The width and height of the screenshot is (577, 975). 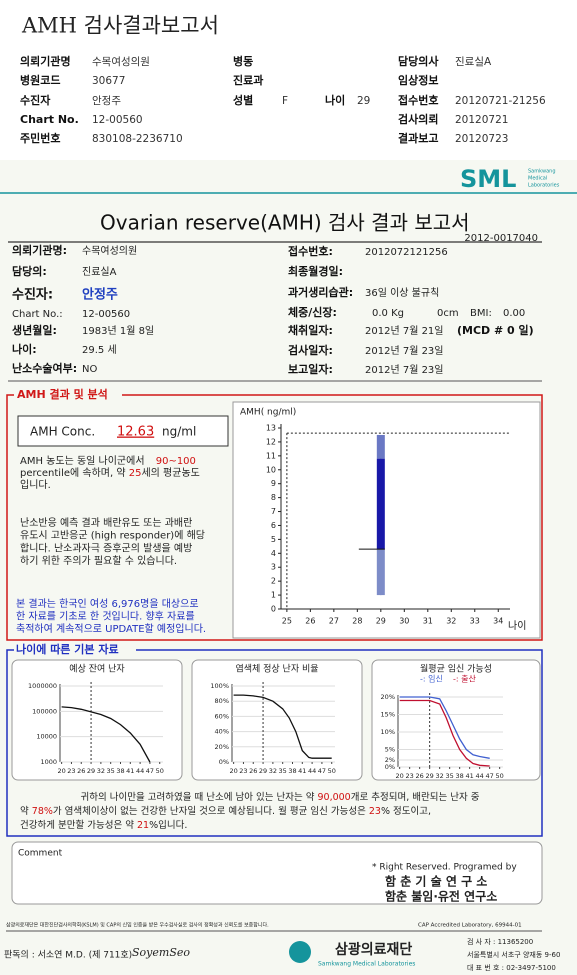 What do you see at coordinates (107, 604) in the screenshot?
I see `text-line: 본 결과는 한국인 여성 6,976명을 대상으로` at bounding box center [107, 604].